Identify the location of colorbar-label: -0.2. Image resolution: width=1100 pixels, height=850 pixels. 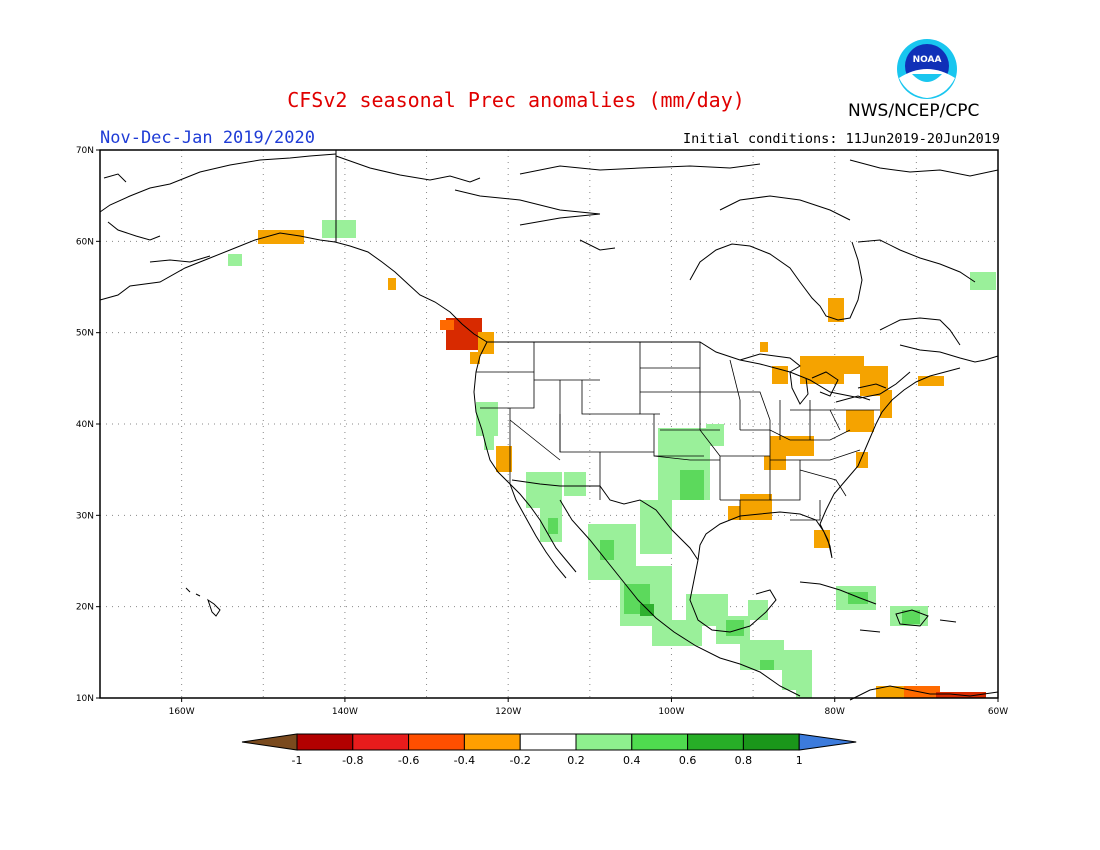
(519, 760).